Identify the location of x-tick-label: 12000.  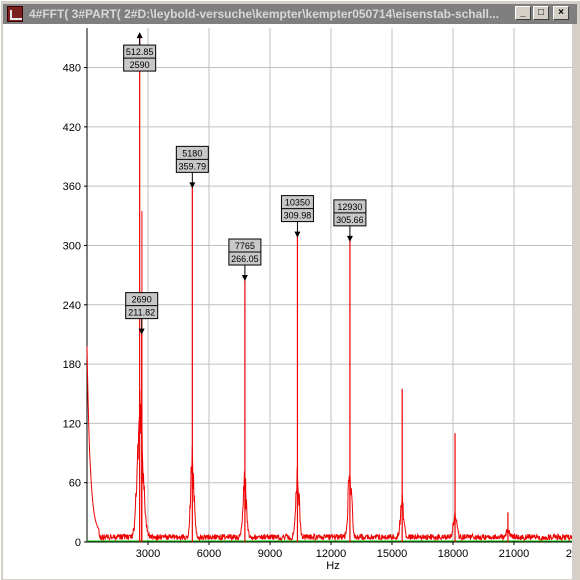
(331, 554).